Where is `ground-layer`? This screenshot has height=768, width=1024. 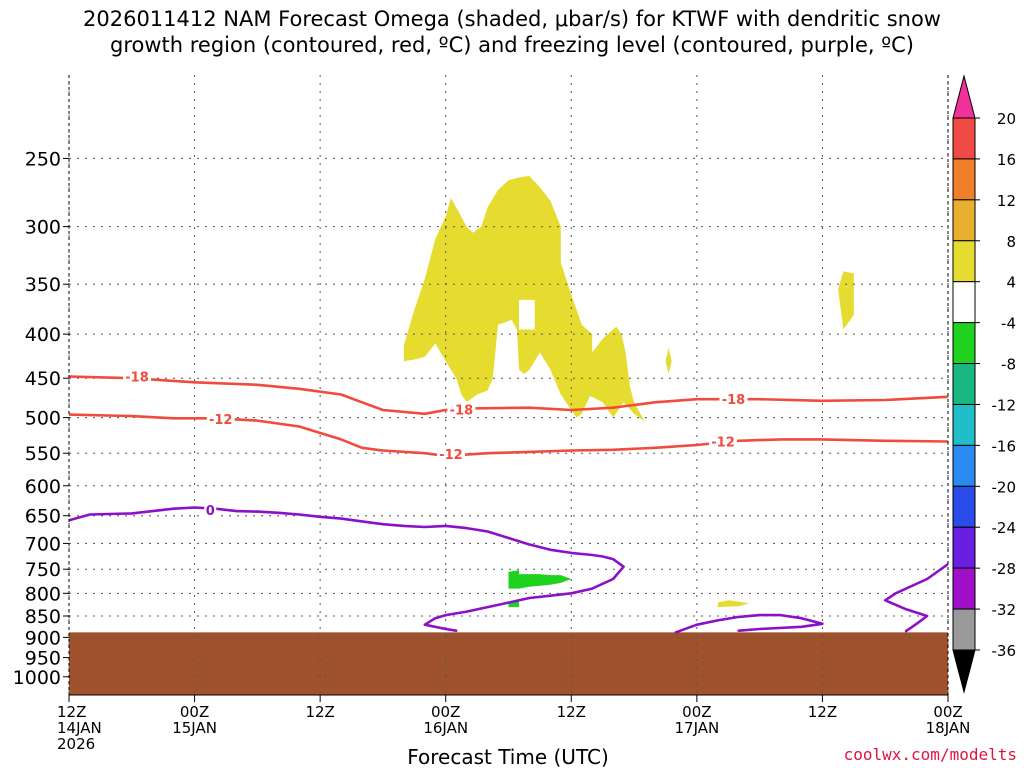 ground-layer is located at coordinates (508, 663).